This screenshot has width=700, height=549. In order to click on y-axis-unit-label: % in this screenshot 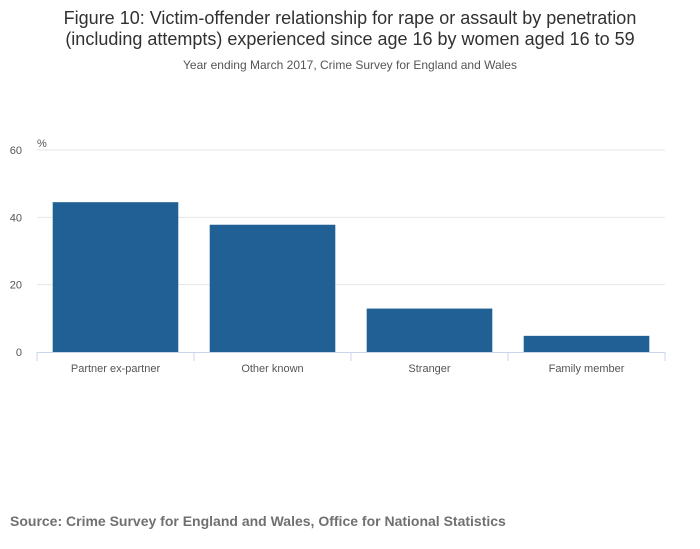, I will do `click(42, 144)`.